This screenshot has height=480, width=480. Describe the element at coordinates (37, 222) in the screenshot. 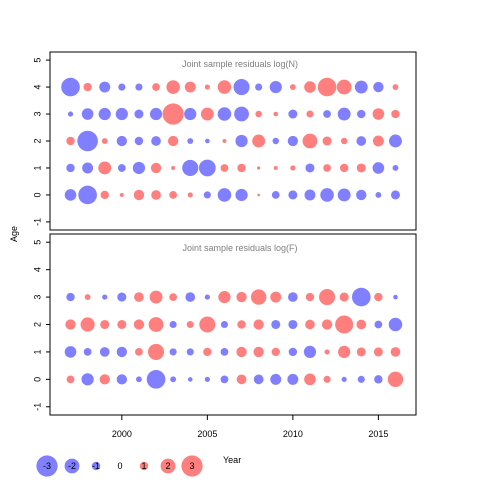

I see `top-ytick-label: -1` at that location.